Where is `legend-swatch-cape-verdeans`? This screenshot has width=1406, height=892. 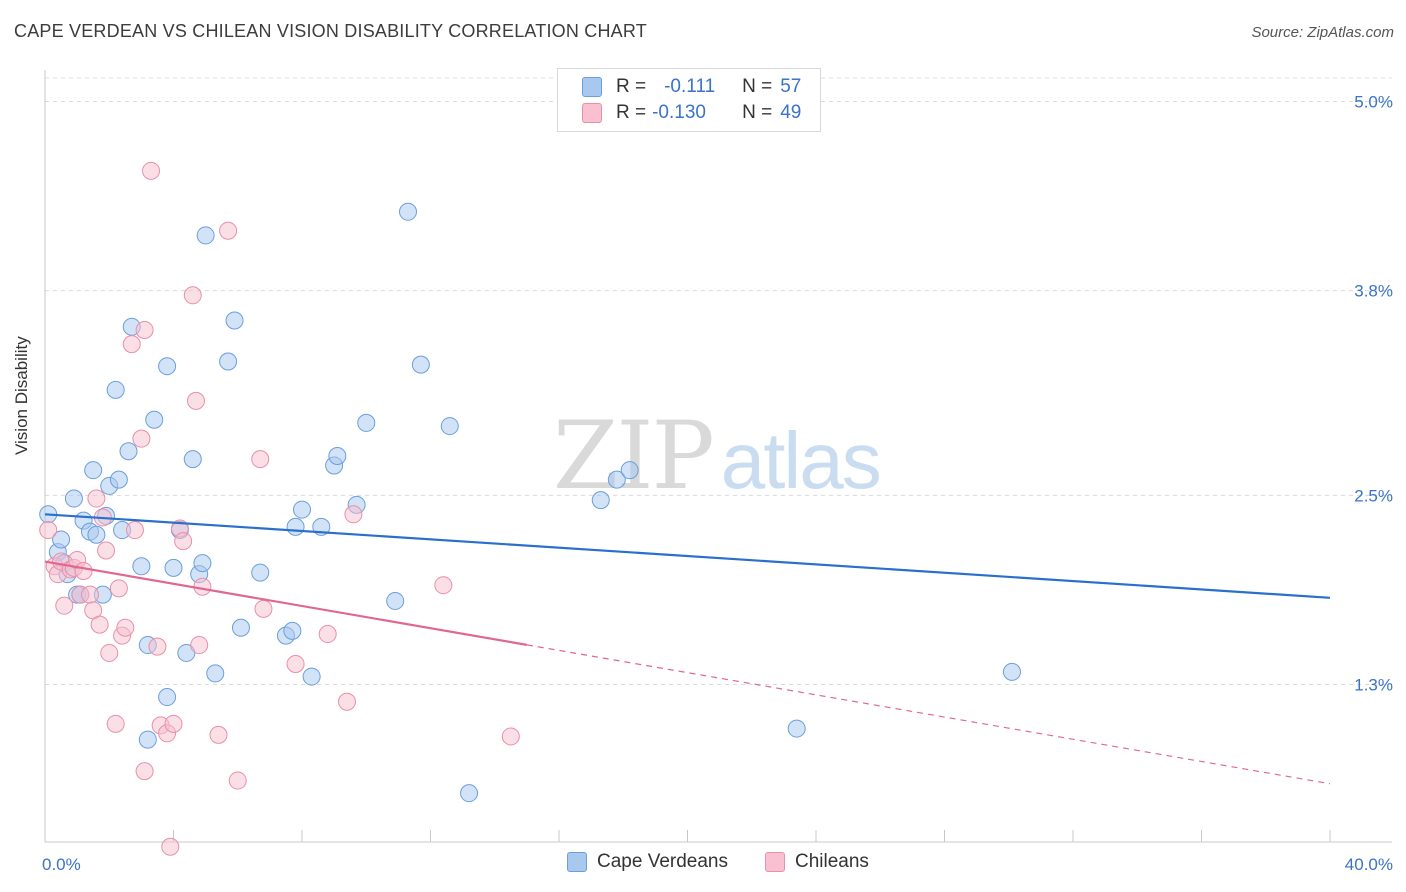 legend-swatch-cape-verdeans is located at coordinates (592, 87).